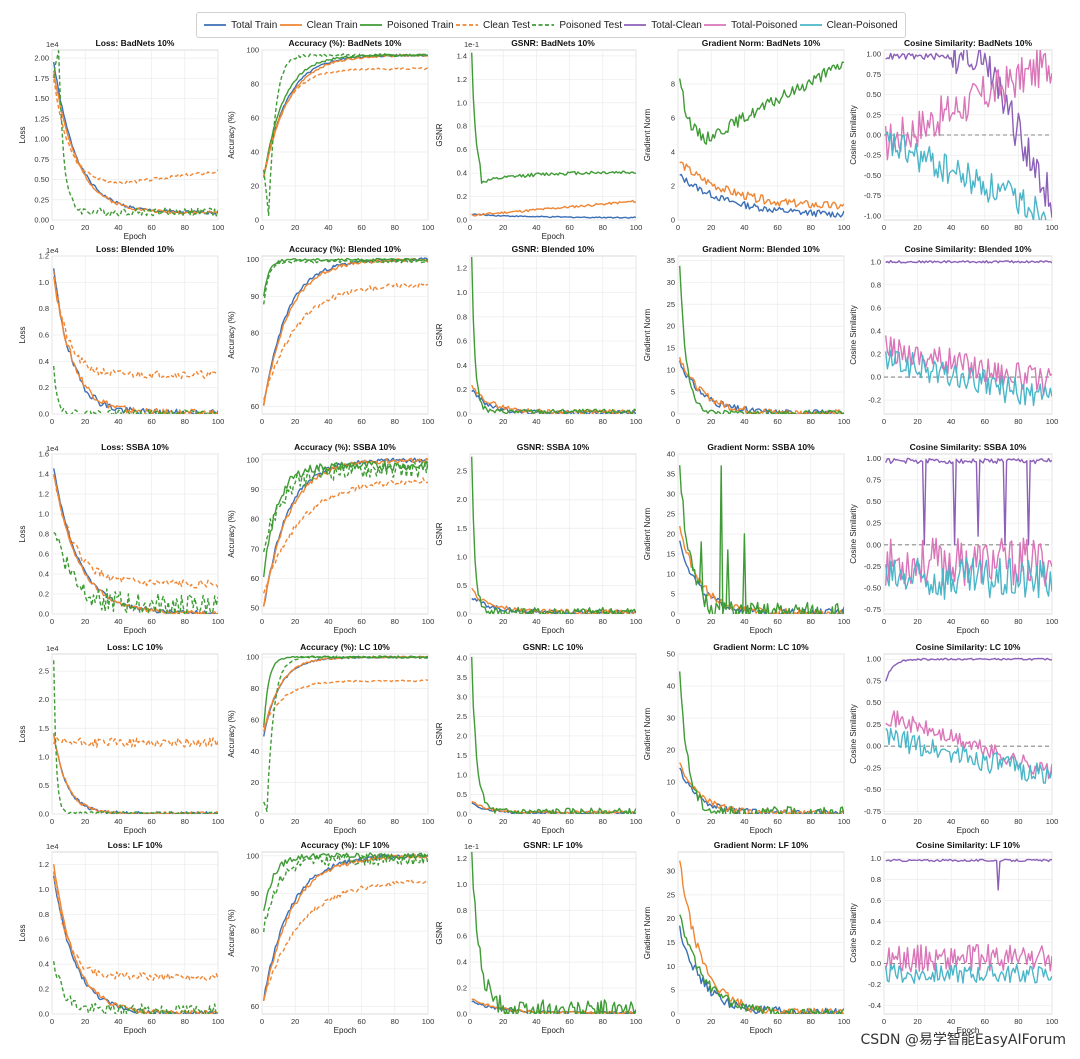 This screenshot has height=1059, width=1080. I want to click on y-tick-label: 2.5, so click(462, 716).